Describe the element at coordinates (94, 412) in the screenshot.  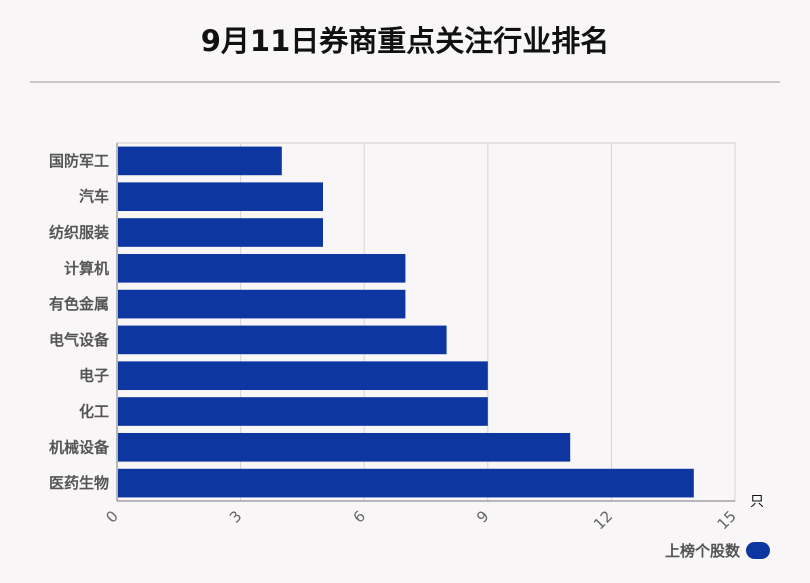
I see `category-label: 化工` at that location.